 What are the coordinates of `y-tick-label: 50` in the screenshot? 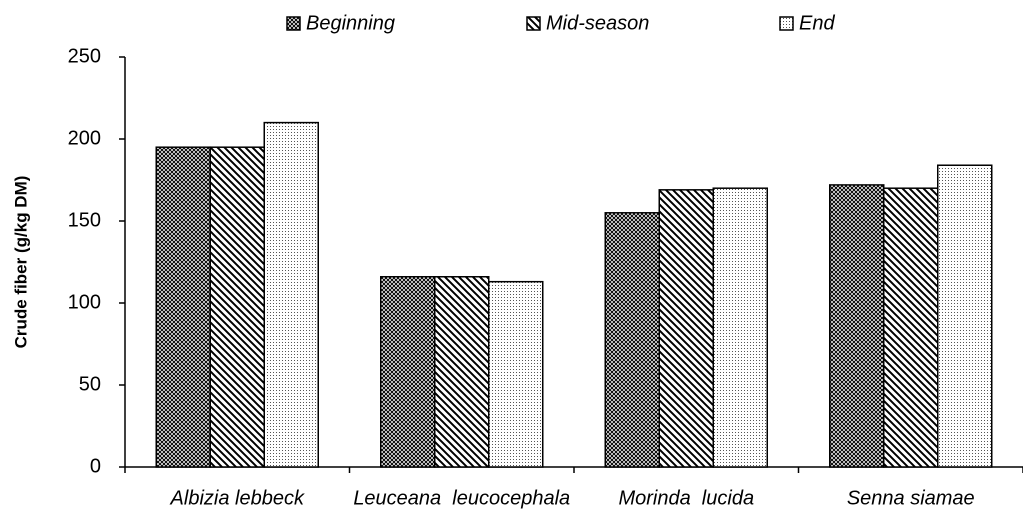 It's located at (90, 384).